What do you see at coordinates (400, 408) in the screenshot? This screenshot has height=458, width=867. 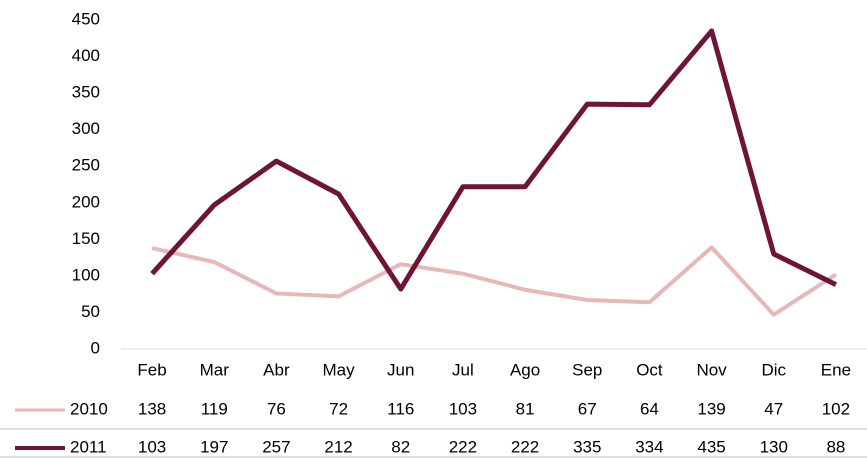 I see `table-value: 116` at bounding box center [400, 408].